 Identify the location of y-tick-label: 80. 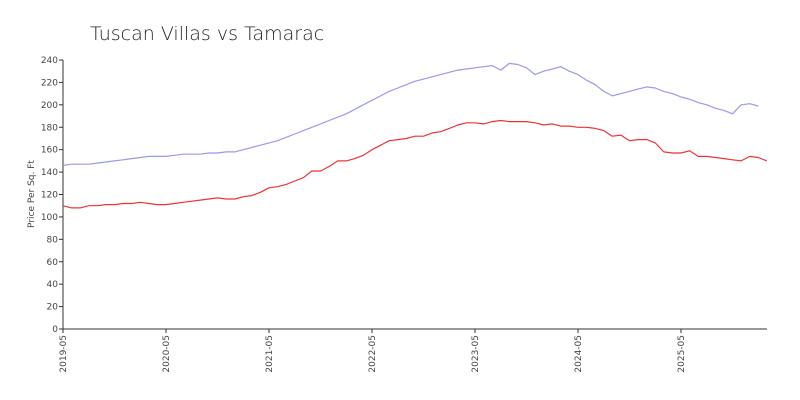
(53, 240).